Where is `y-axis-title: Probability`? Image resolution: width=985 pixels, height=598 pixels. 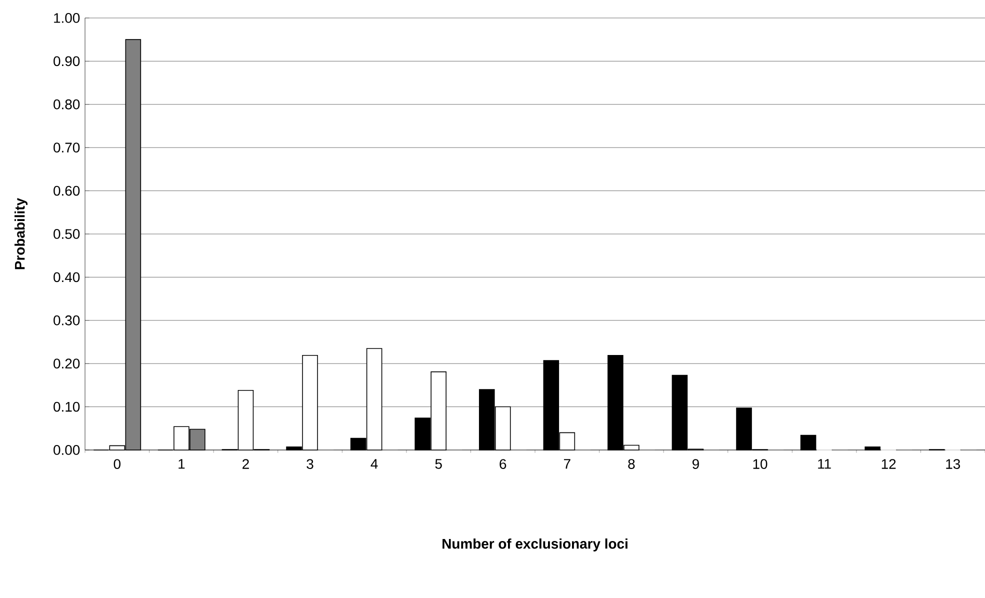 y-axis-title: Probability is located at coordinates (21, 234).